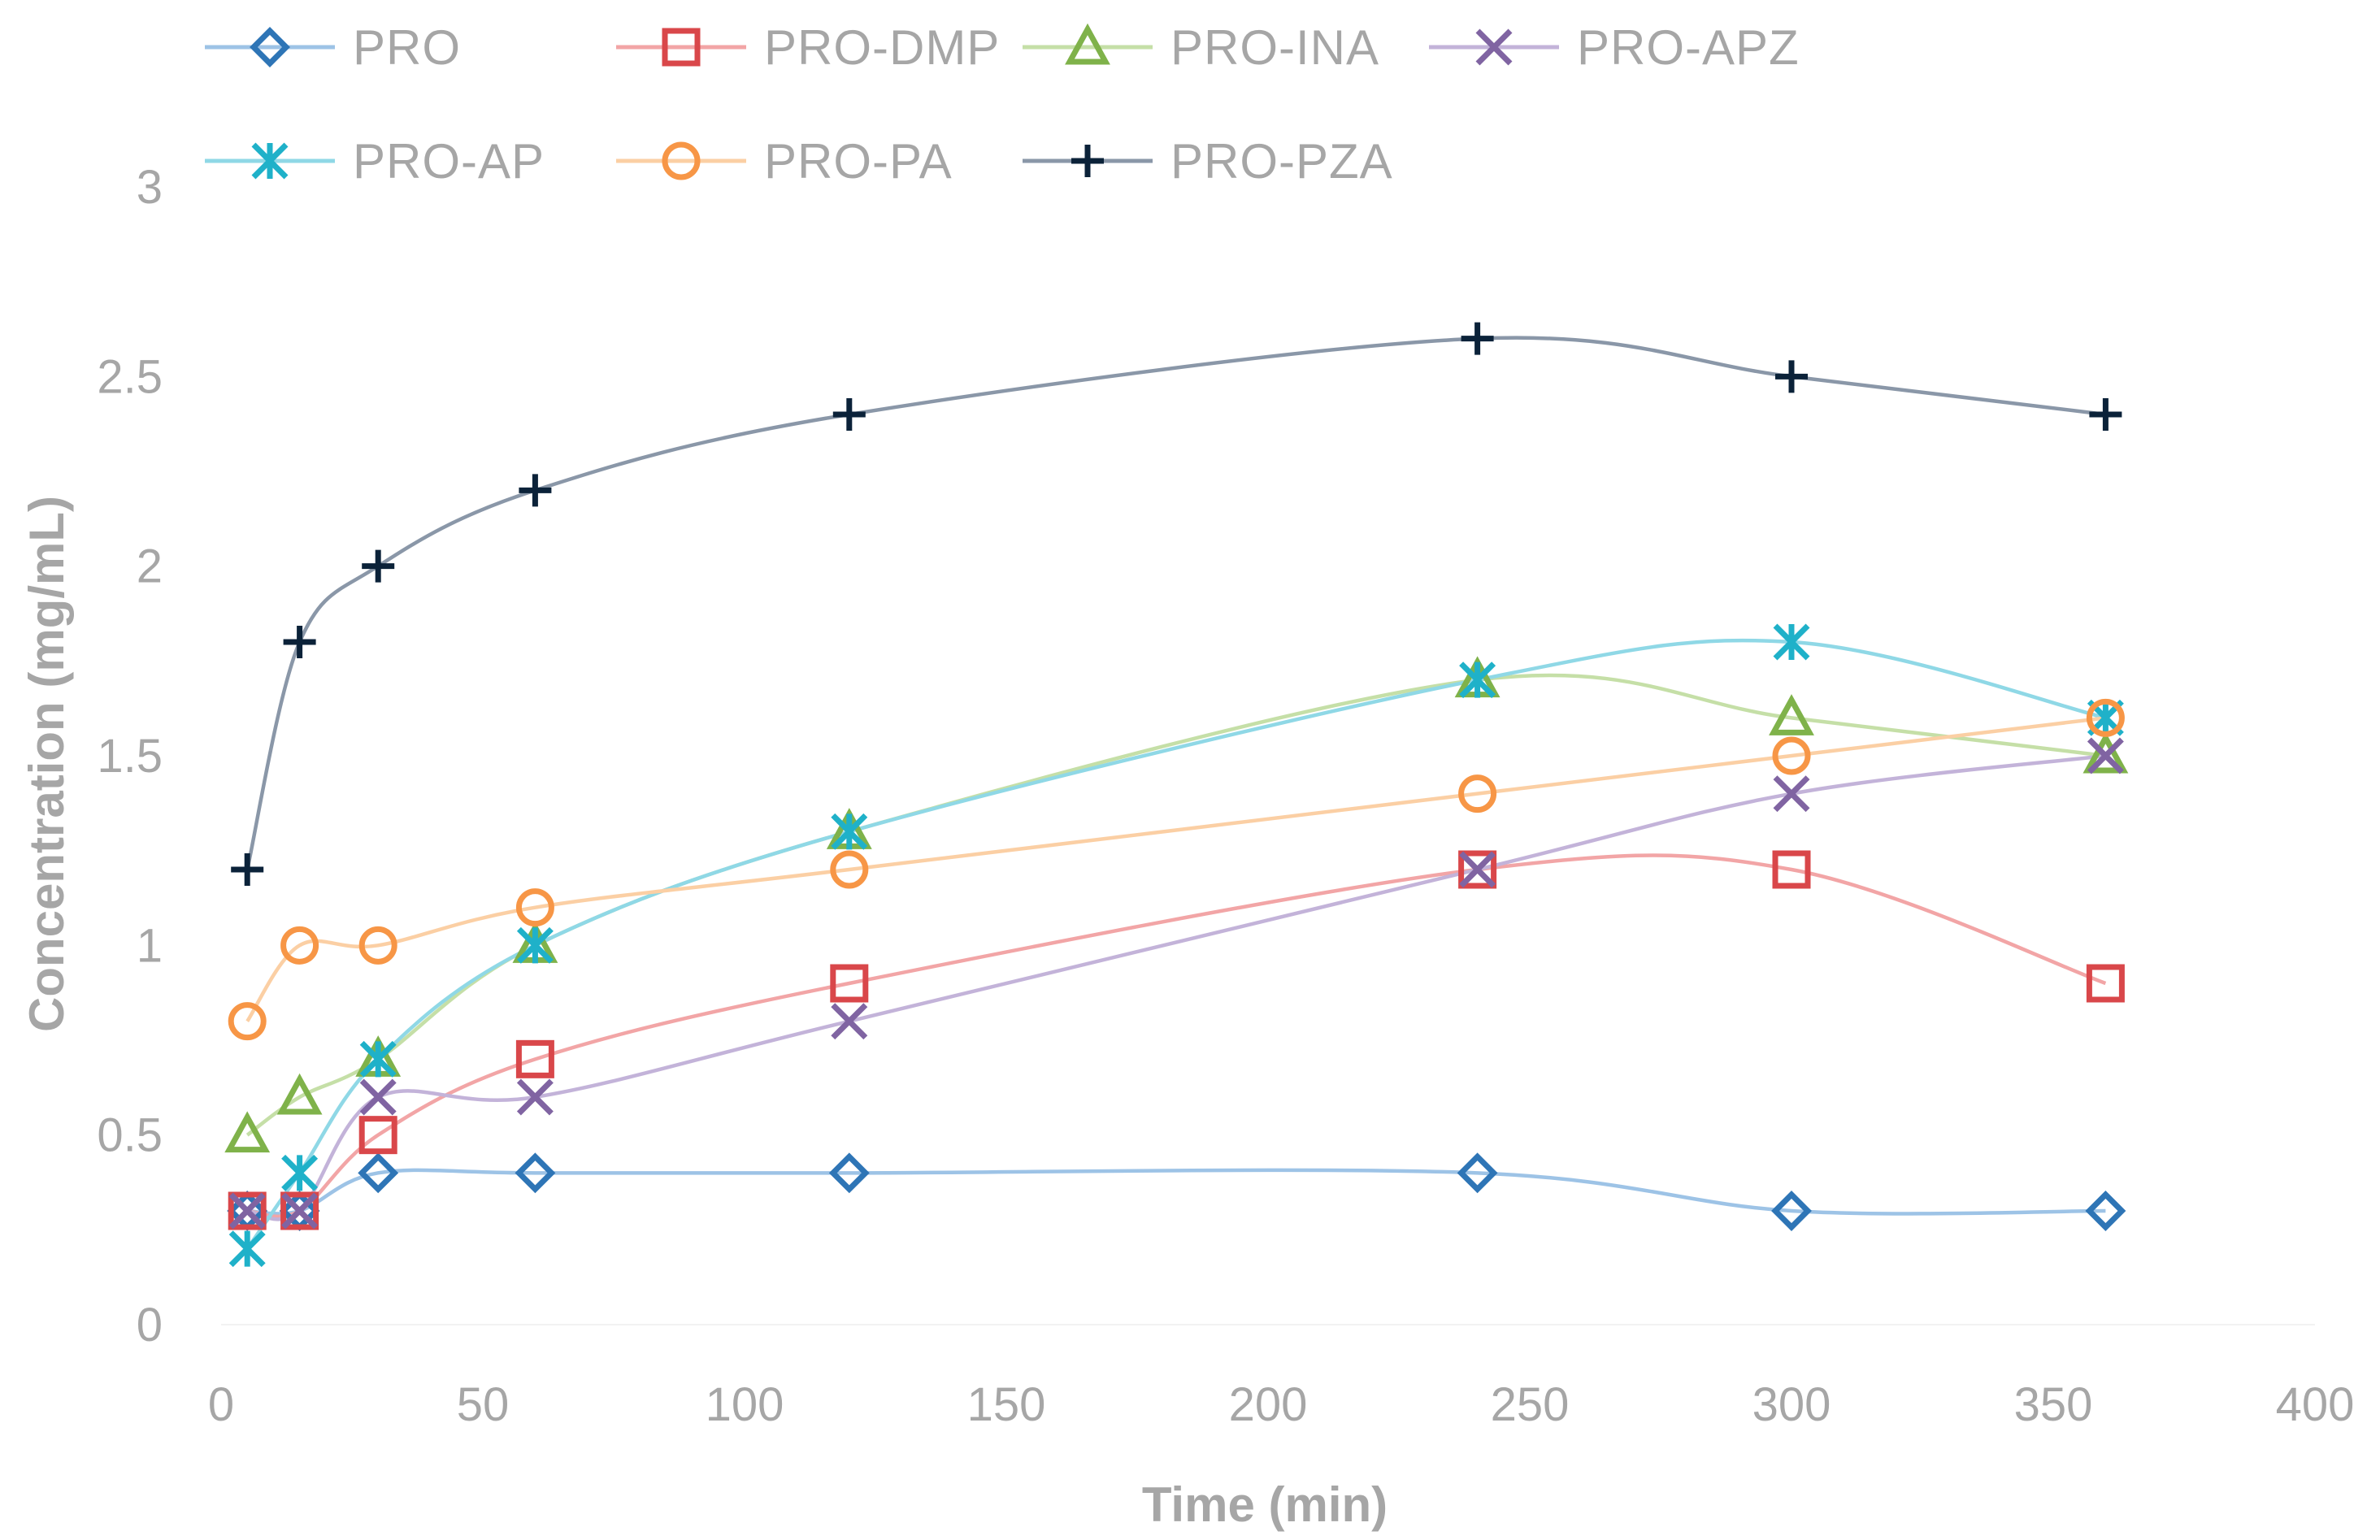 Image resolution: width=2380 pixels, height=1540 pixels. I want to click on x-tick-label: 300, so click(1792, 1404).